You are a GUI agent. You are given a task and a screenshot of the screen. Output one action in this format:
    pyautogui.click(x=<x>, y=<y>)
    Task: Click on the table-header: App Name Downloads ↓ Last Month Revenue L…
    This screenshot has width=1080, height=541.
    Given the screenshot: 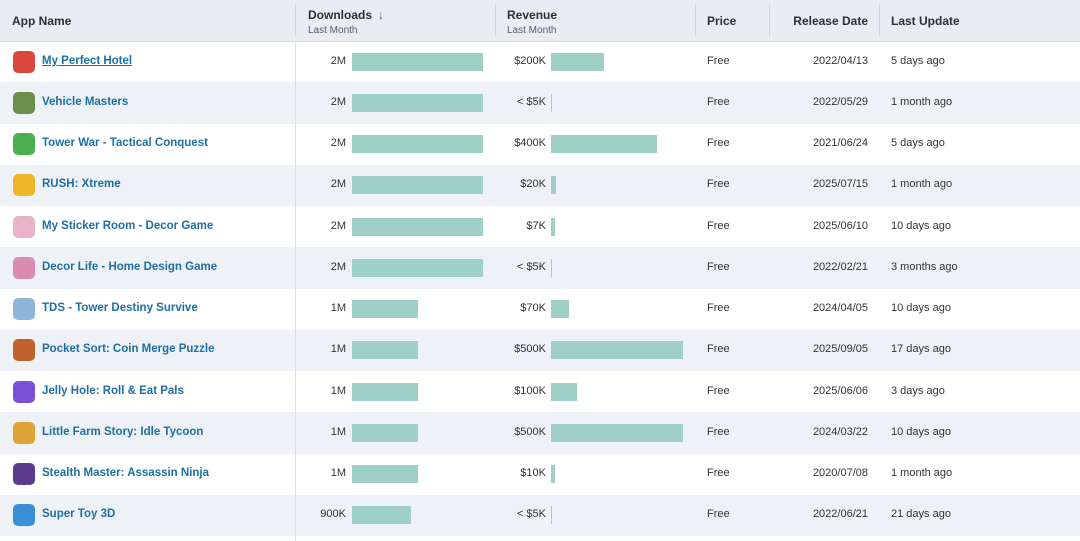 What is the action you would take?
    pyautogui.click(x=540, y=21)
    